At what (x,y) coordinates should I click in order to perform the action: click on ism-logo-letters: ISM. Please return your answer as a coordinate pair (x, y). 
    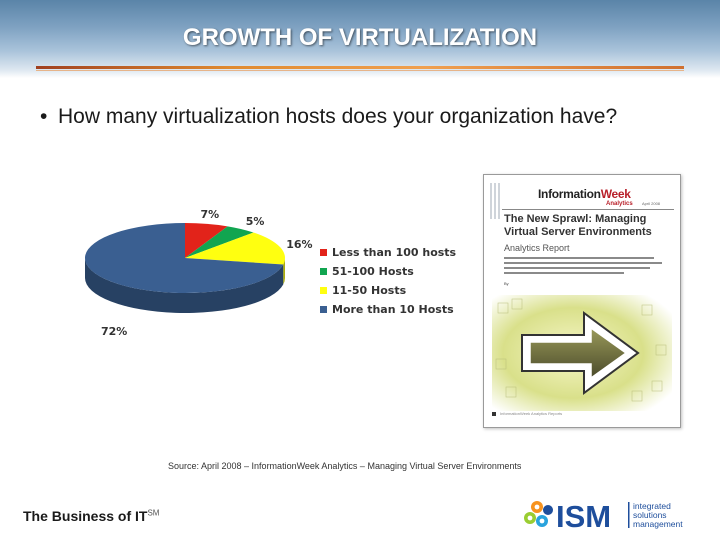
    Looking at the image, I should click on (583, 515).